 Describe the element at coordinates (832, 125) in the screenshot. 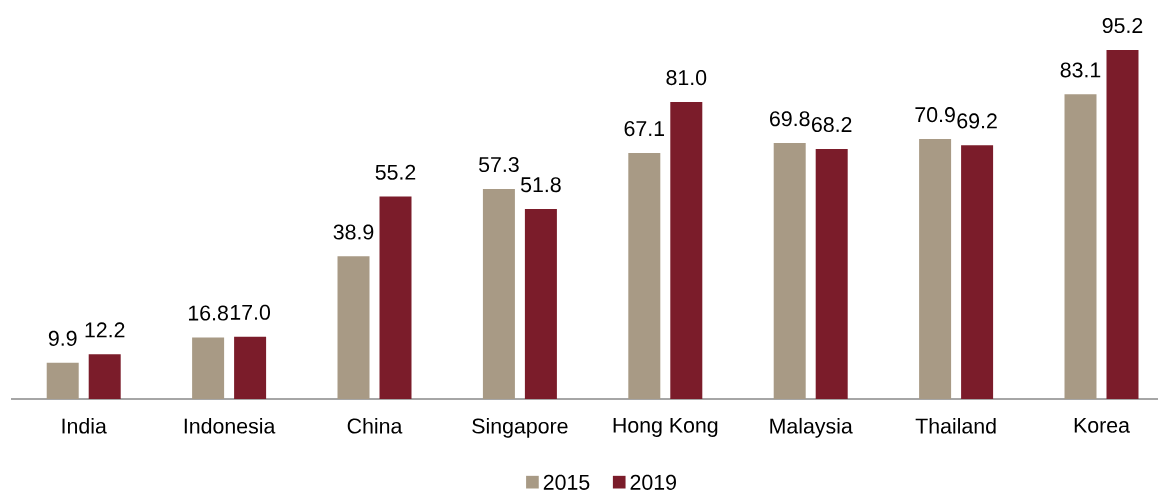

I see `data-label: 68.2` at that location.